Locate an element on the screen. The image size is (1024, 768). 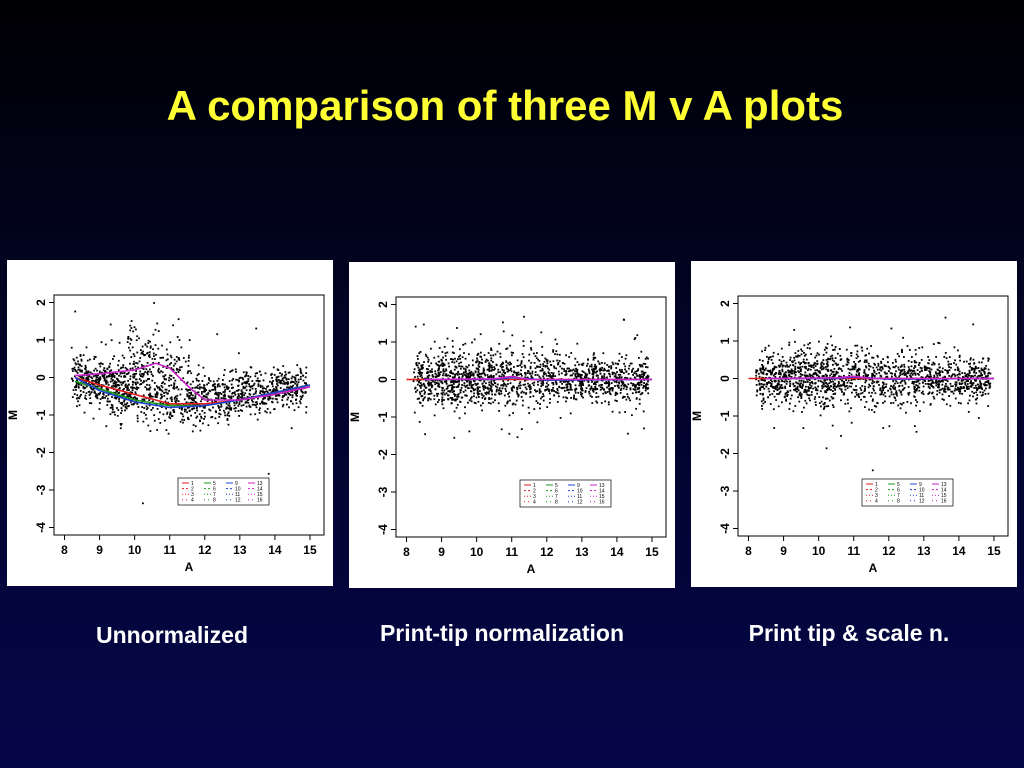
y-tick-label: -3 is located at coordinates (383, 491).